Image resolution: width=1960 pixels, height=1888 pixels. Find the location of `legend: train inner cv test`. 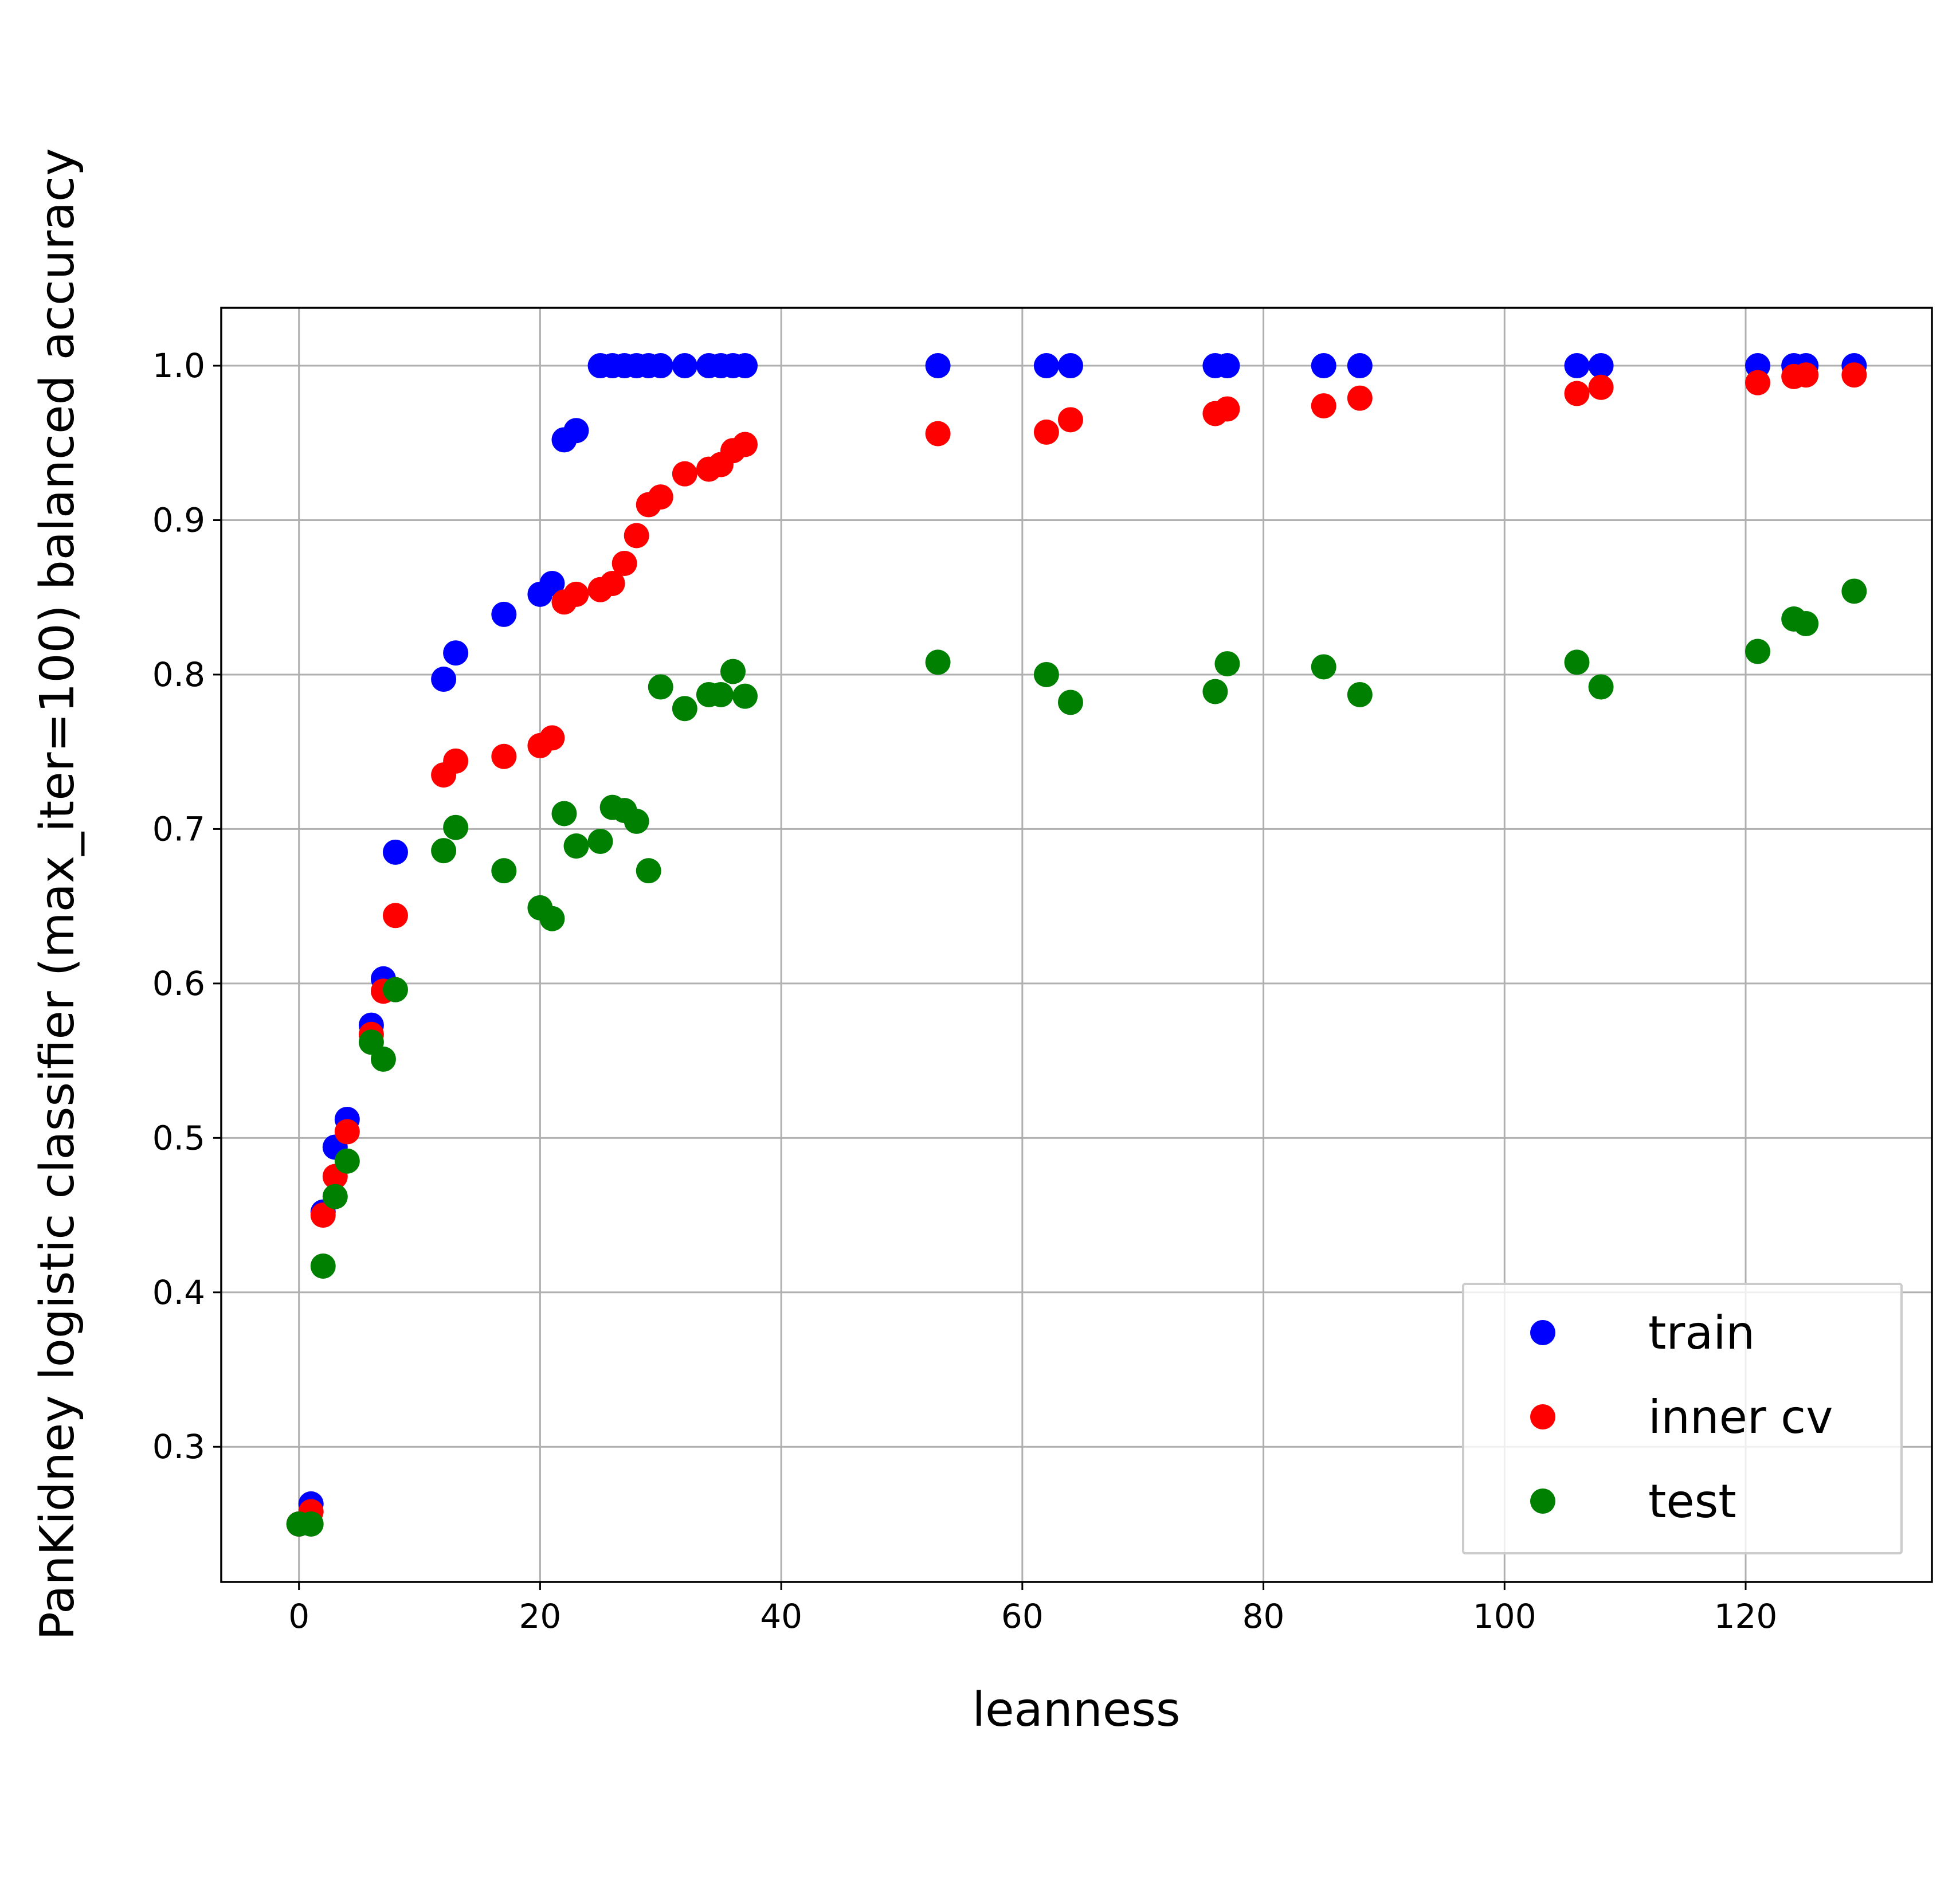

legend: train inner cv test is located at coordinates (1682, 1418).